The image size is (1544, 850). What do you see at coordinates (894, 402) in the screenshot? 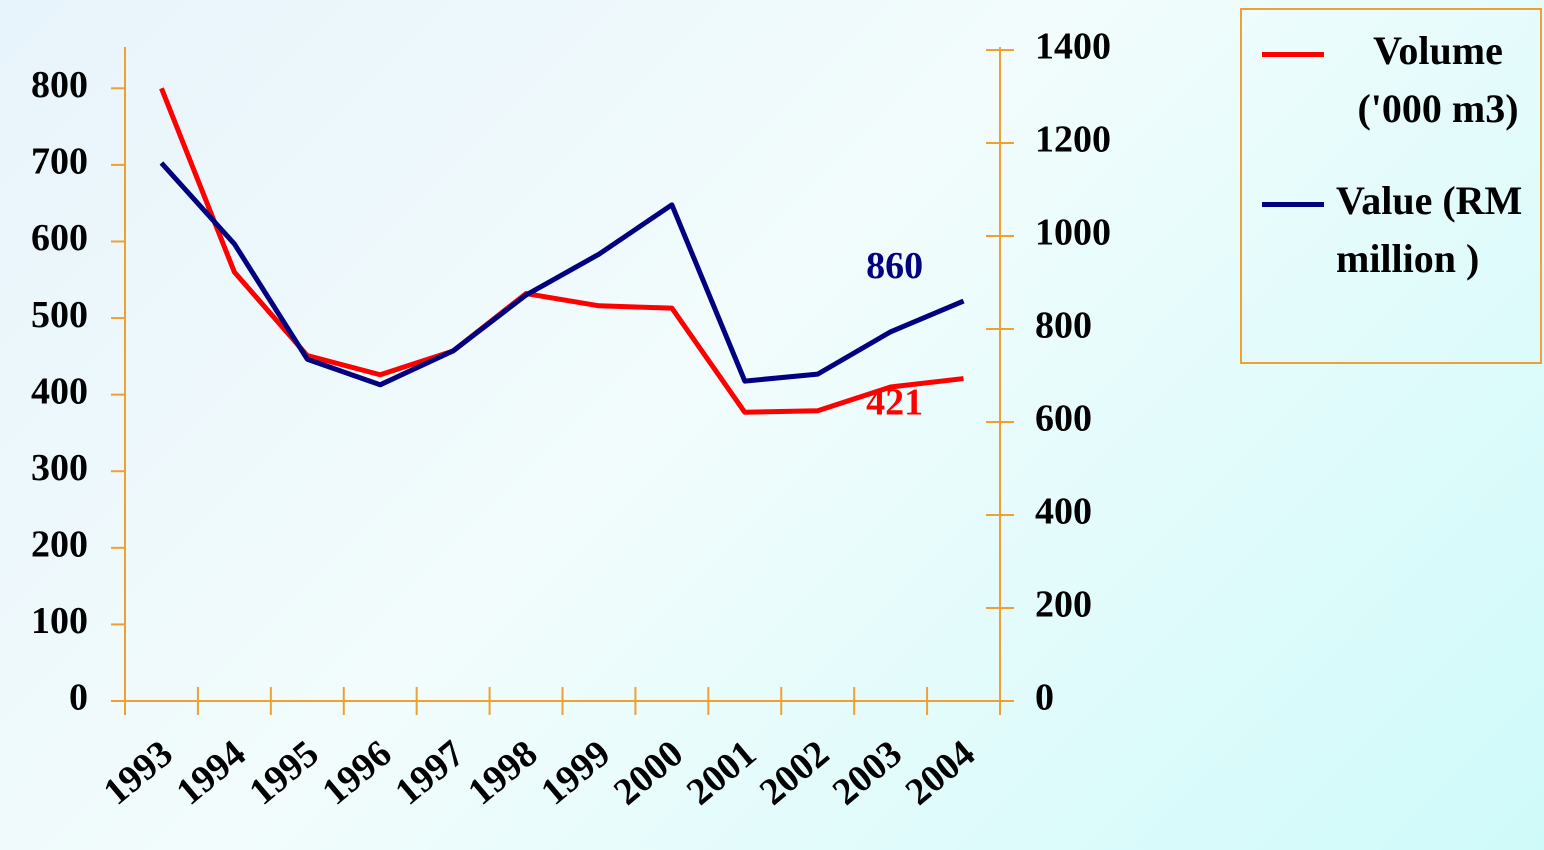
I see `data-label: 421` at bounding box center [894, 402].